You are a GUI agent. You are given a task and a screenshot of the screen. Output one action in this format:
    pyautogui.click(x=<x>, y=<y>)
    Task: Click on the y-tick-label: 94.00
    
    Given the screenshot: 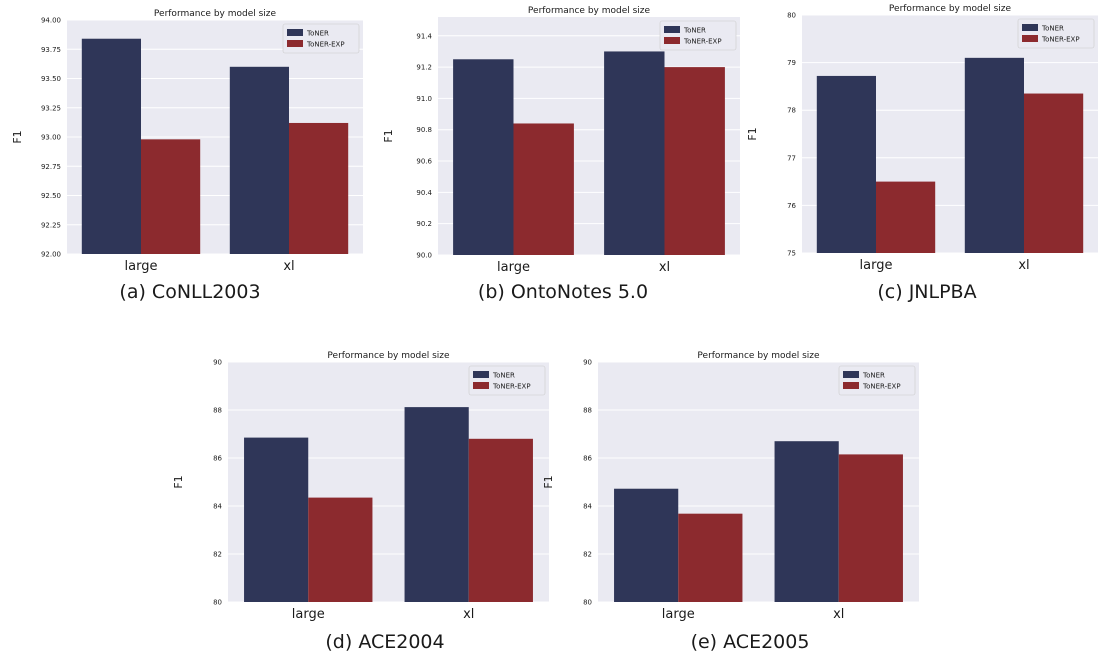 What is the action you would take?
    pyautogui.click(x=51, y=21)
    